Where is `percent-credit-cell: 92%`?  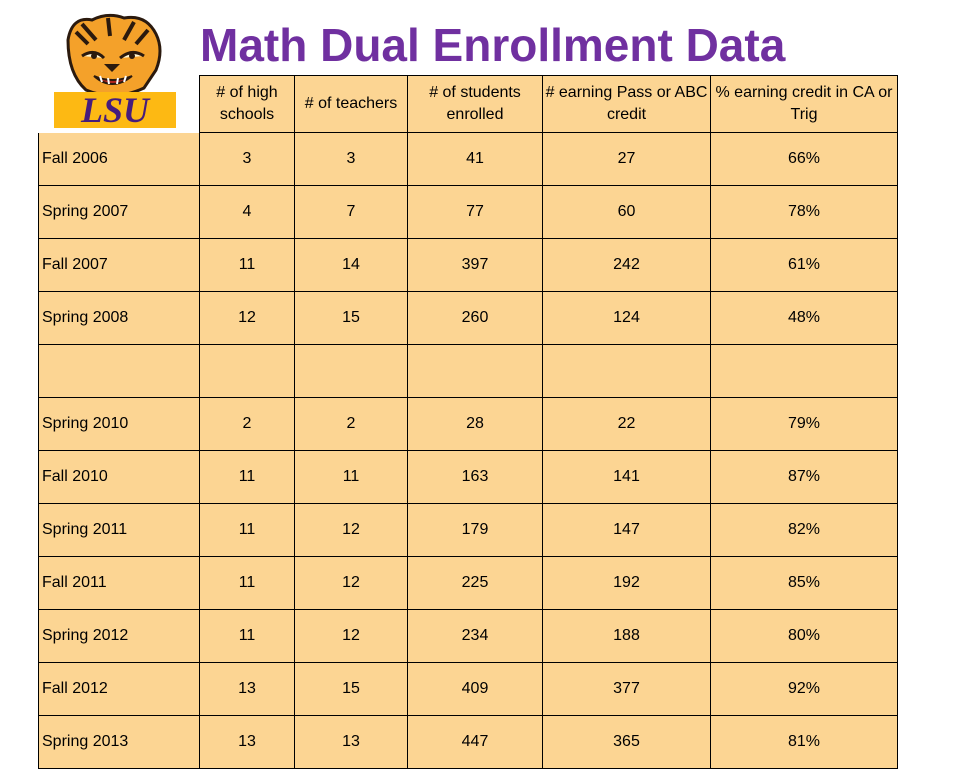
percent-credit-cell: 92% is located at coordinates (804, 689).